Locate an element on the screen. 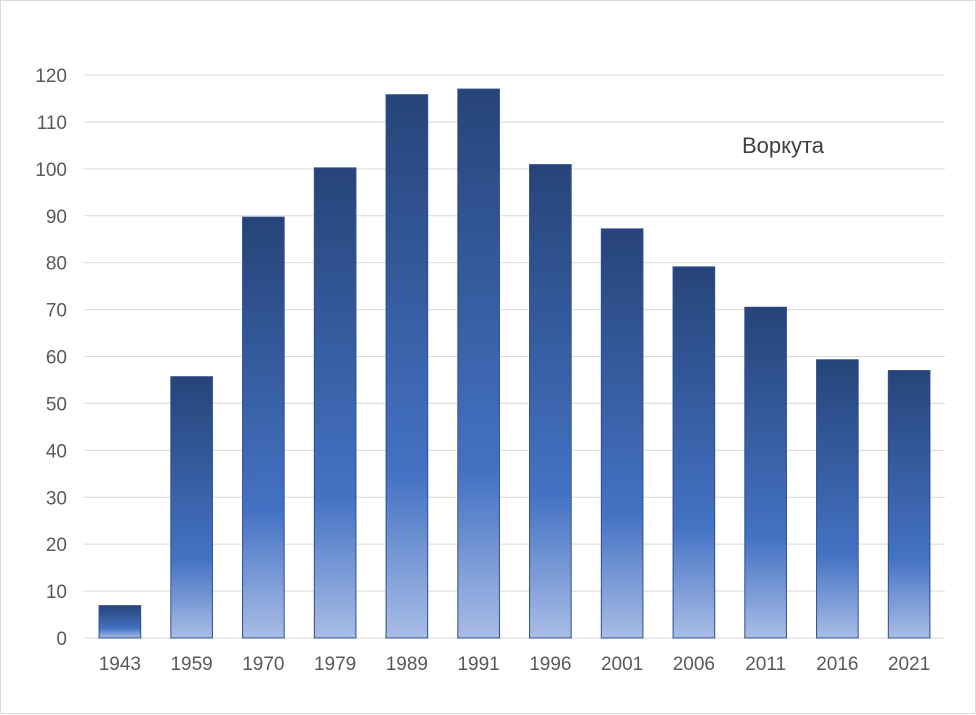  y-tick-label: 0 is located at coordinates (61, 639).